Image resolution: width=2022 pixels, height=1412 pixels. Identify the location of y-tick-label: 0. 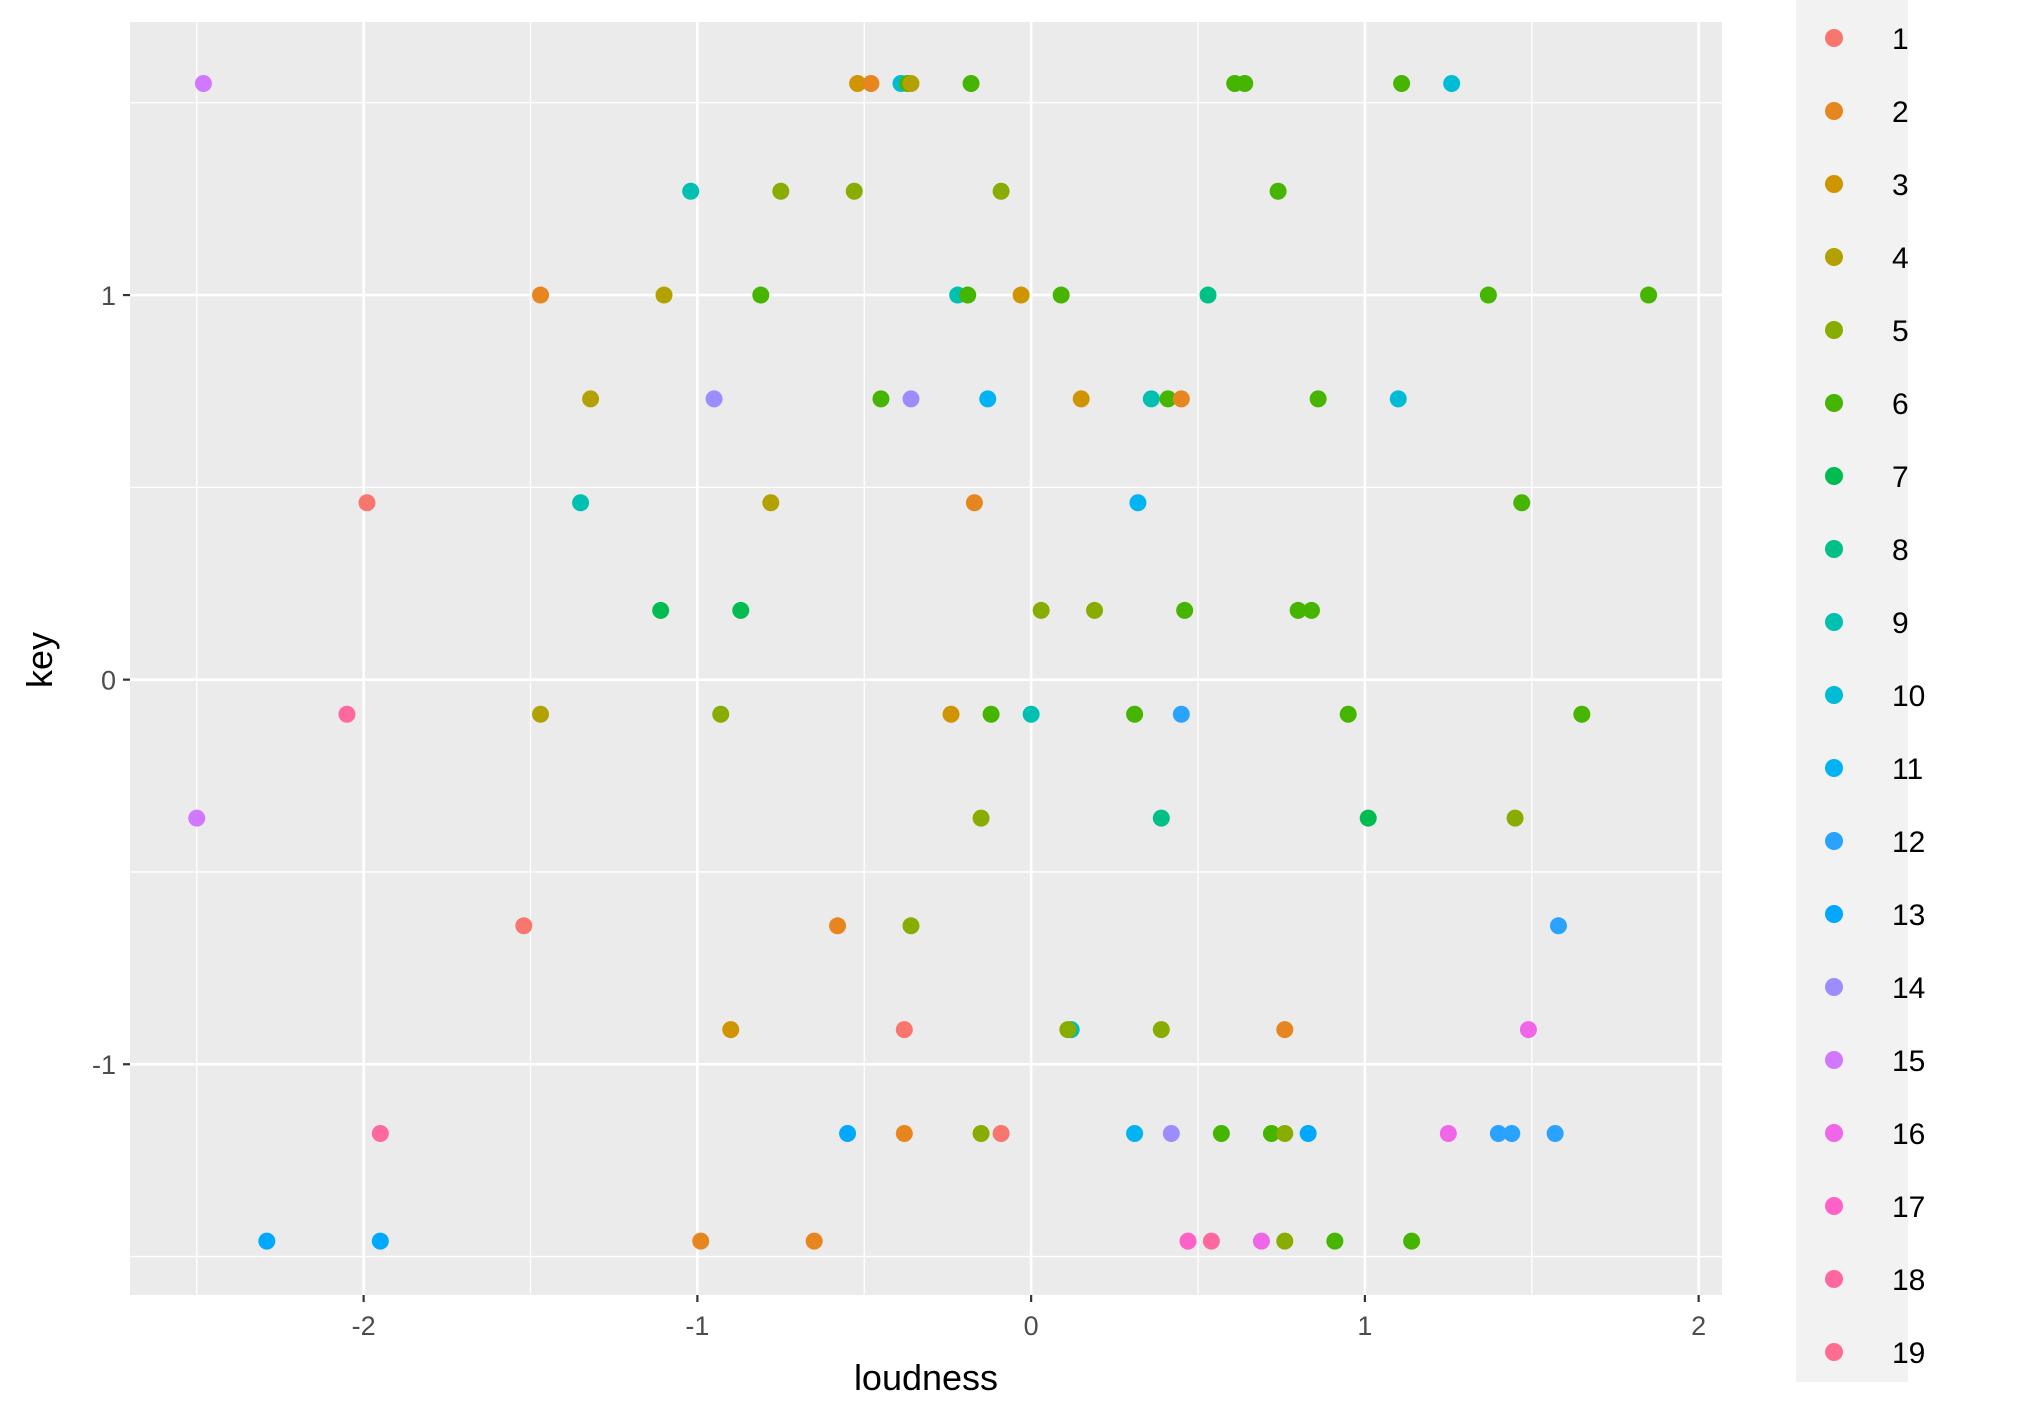
(108, 681).